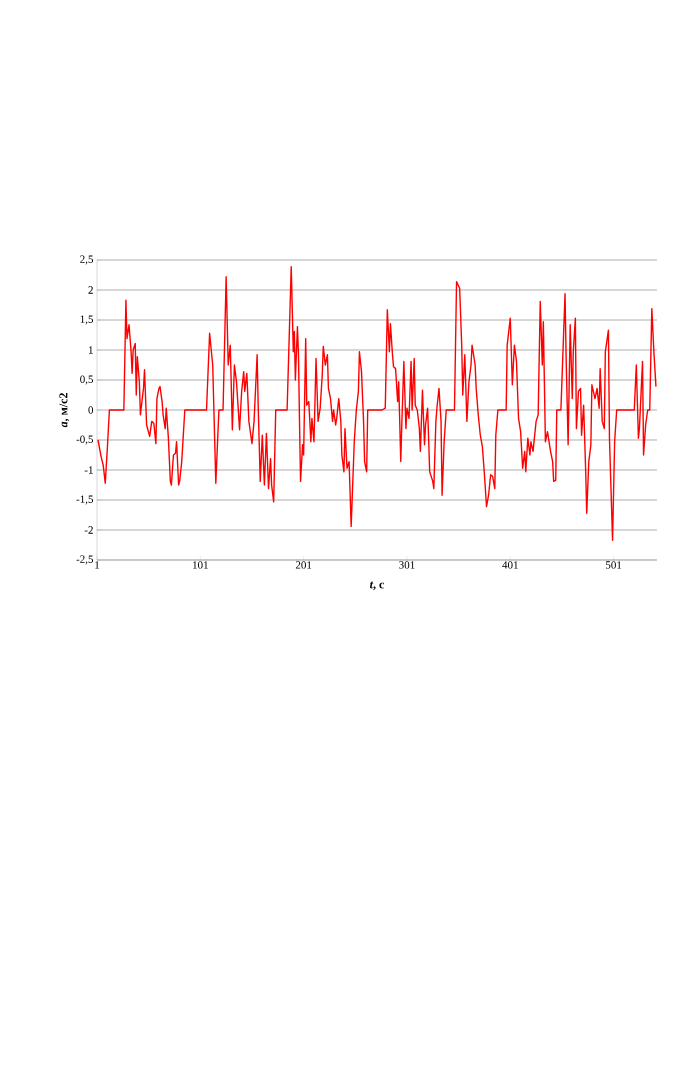  Describe the element at coordinates (97, 565) in the screenshot. I see `x-tick-label: 1` at that location.